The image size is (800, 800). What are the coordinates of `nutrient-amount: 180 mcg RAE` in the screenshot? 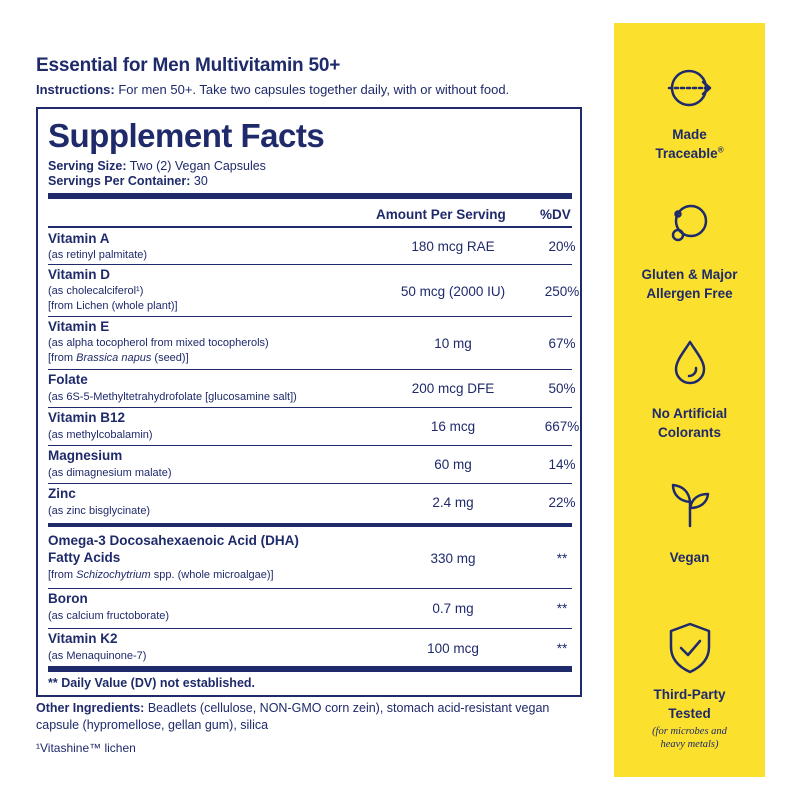 It's located at (453, 246).